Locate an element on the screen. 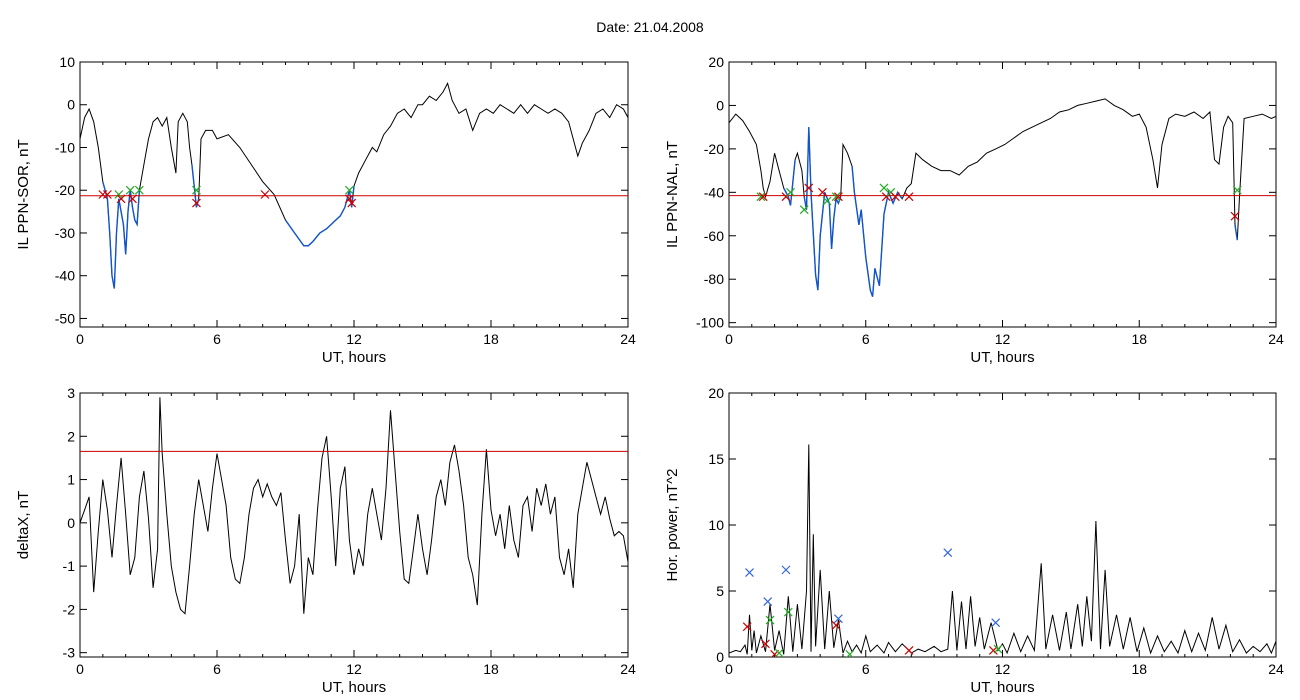  y-tick-label: -2 is located at coordinates (69, 609).